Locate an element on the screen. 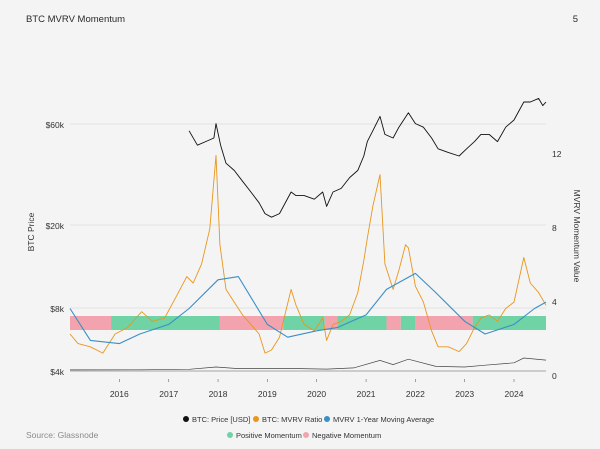 The height and width of the screenshot is (449, 600). page-number: 5 is located at coordinates (575, 19).